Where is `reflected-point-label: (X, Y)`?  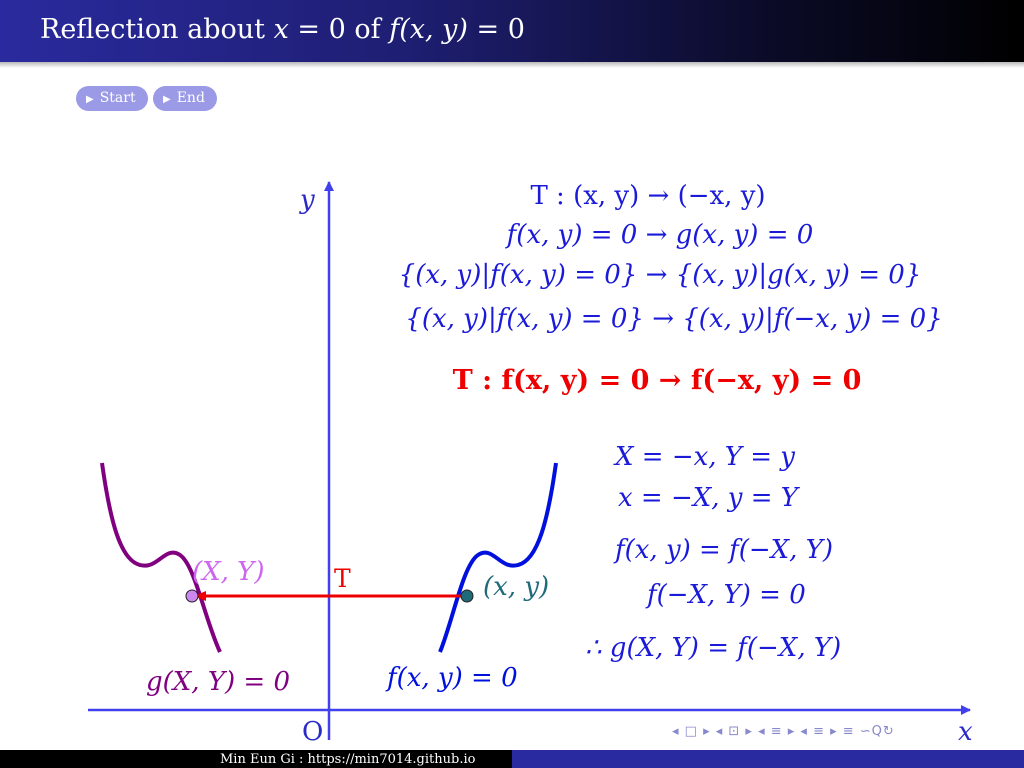 reflected-point-label: (X, Y) is located at coordinates (228, 572).